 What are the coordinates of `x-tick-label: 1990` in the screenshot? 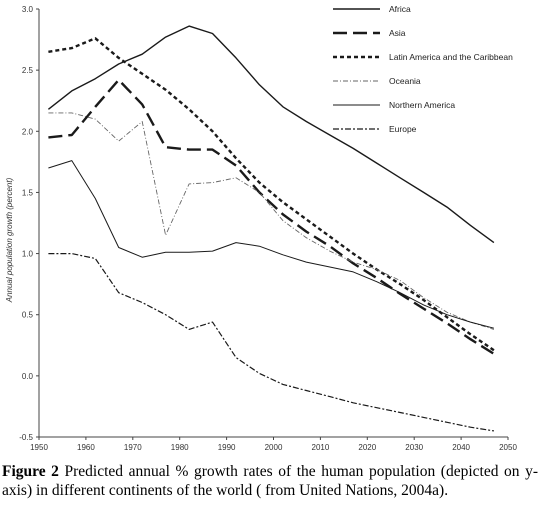 It's located at (227, 447).